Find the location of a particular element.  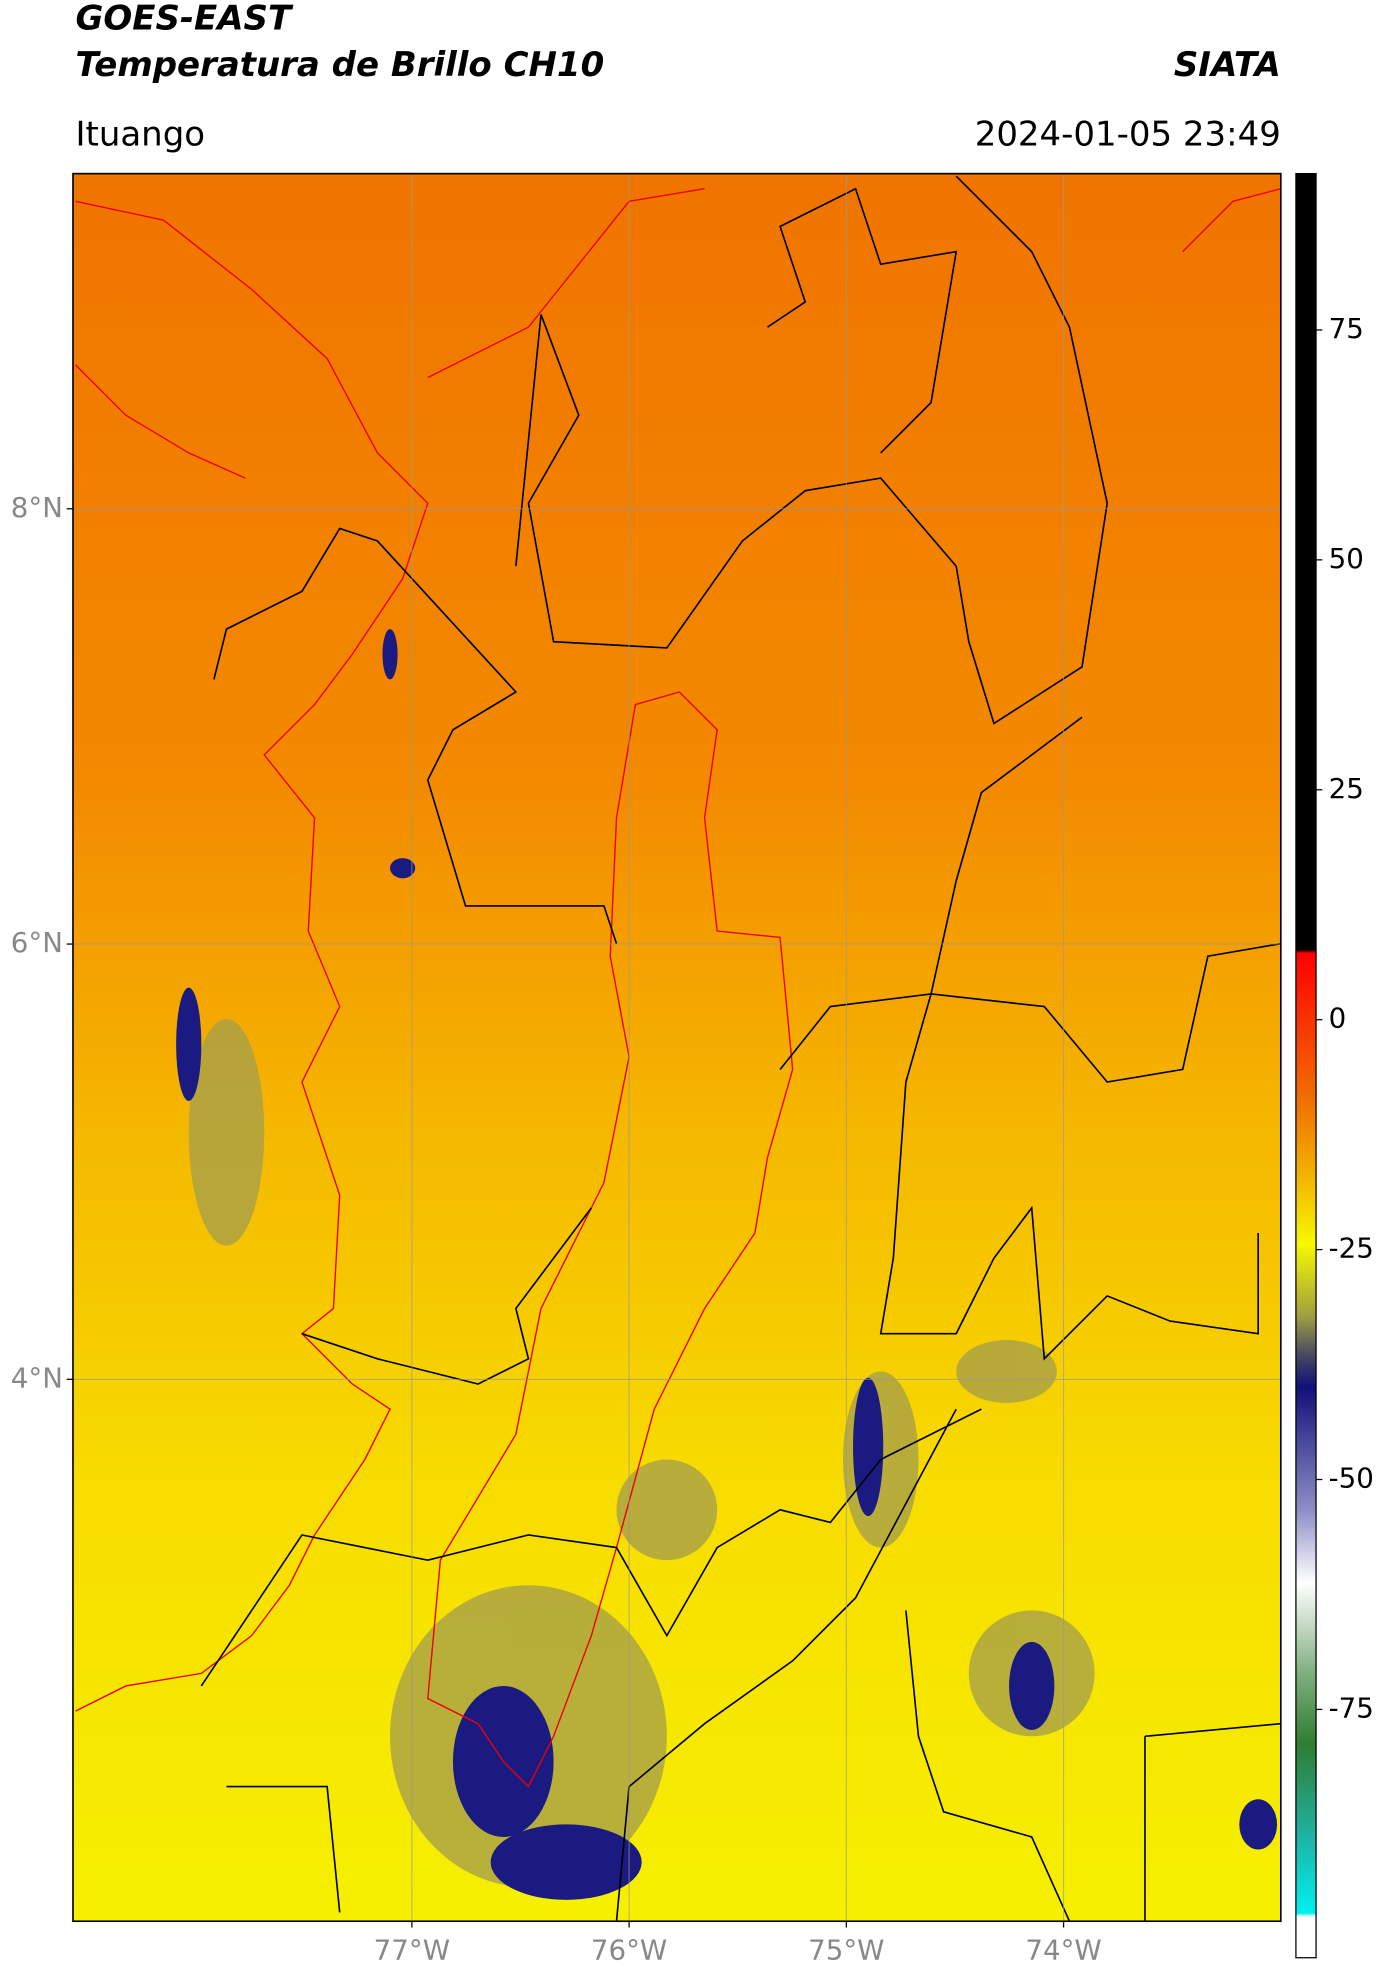

colorbar-tick-label: 50 is located at coordinates (1346, 558).